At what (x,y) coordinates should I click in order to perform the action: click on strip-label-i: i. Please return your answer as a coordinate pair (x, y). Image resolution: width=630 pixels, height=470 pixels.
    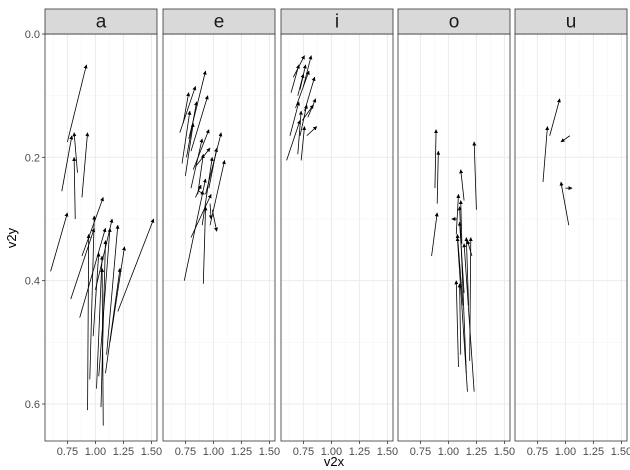
    Looking at the image, I should click on (337, 22).